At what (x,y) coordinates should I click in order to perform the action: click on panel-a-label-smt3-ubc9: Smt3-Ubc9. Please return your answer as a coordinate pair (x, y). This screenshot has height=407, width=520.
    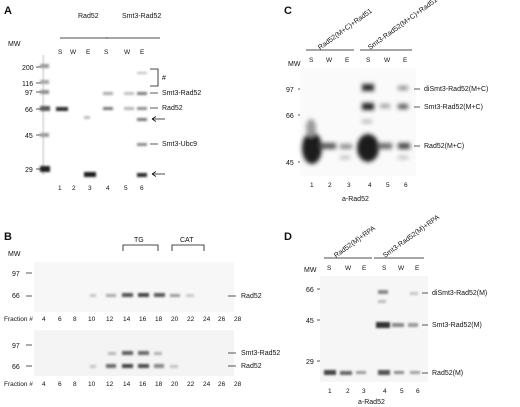
    Looking at the image, I should click on (179, 144).